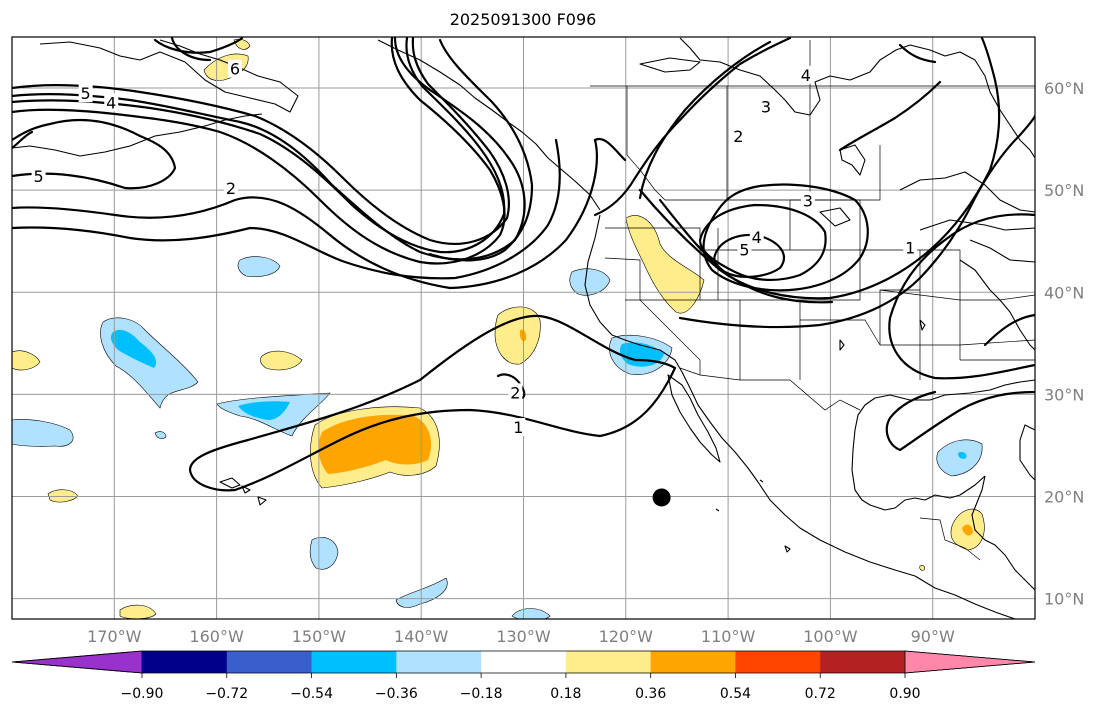 The width and height of the screenshot is (1105, 712). I want to click on lat-tick-label: 20°N, so click(1064, 496).